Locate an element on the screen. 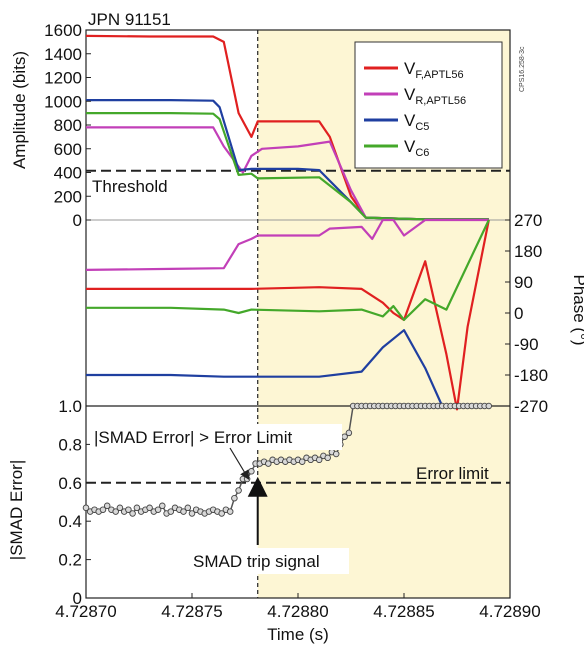 Image resolution: width=584 pixels, height=645 pixels. amplitude-y-tick-label: 1000 is located at coordinates (63, 101).